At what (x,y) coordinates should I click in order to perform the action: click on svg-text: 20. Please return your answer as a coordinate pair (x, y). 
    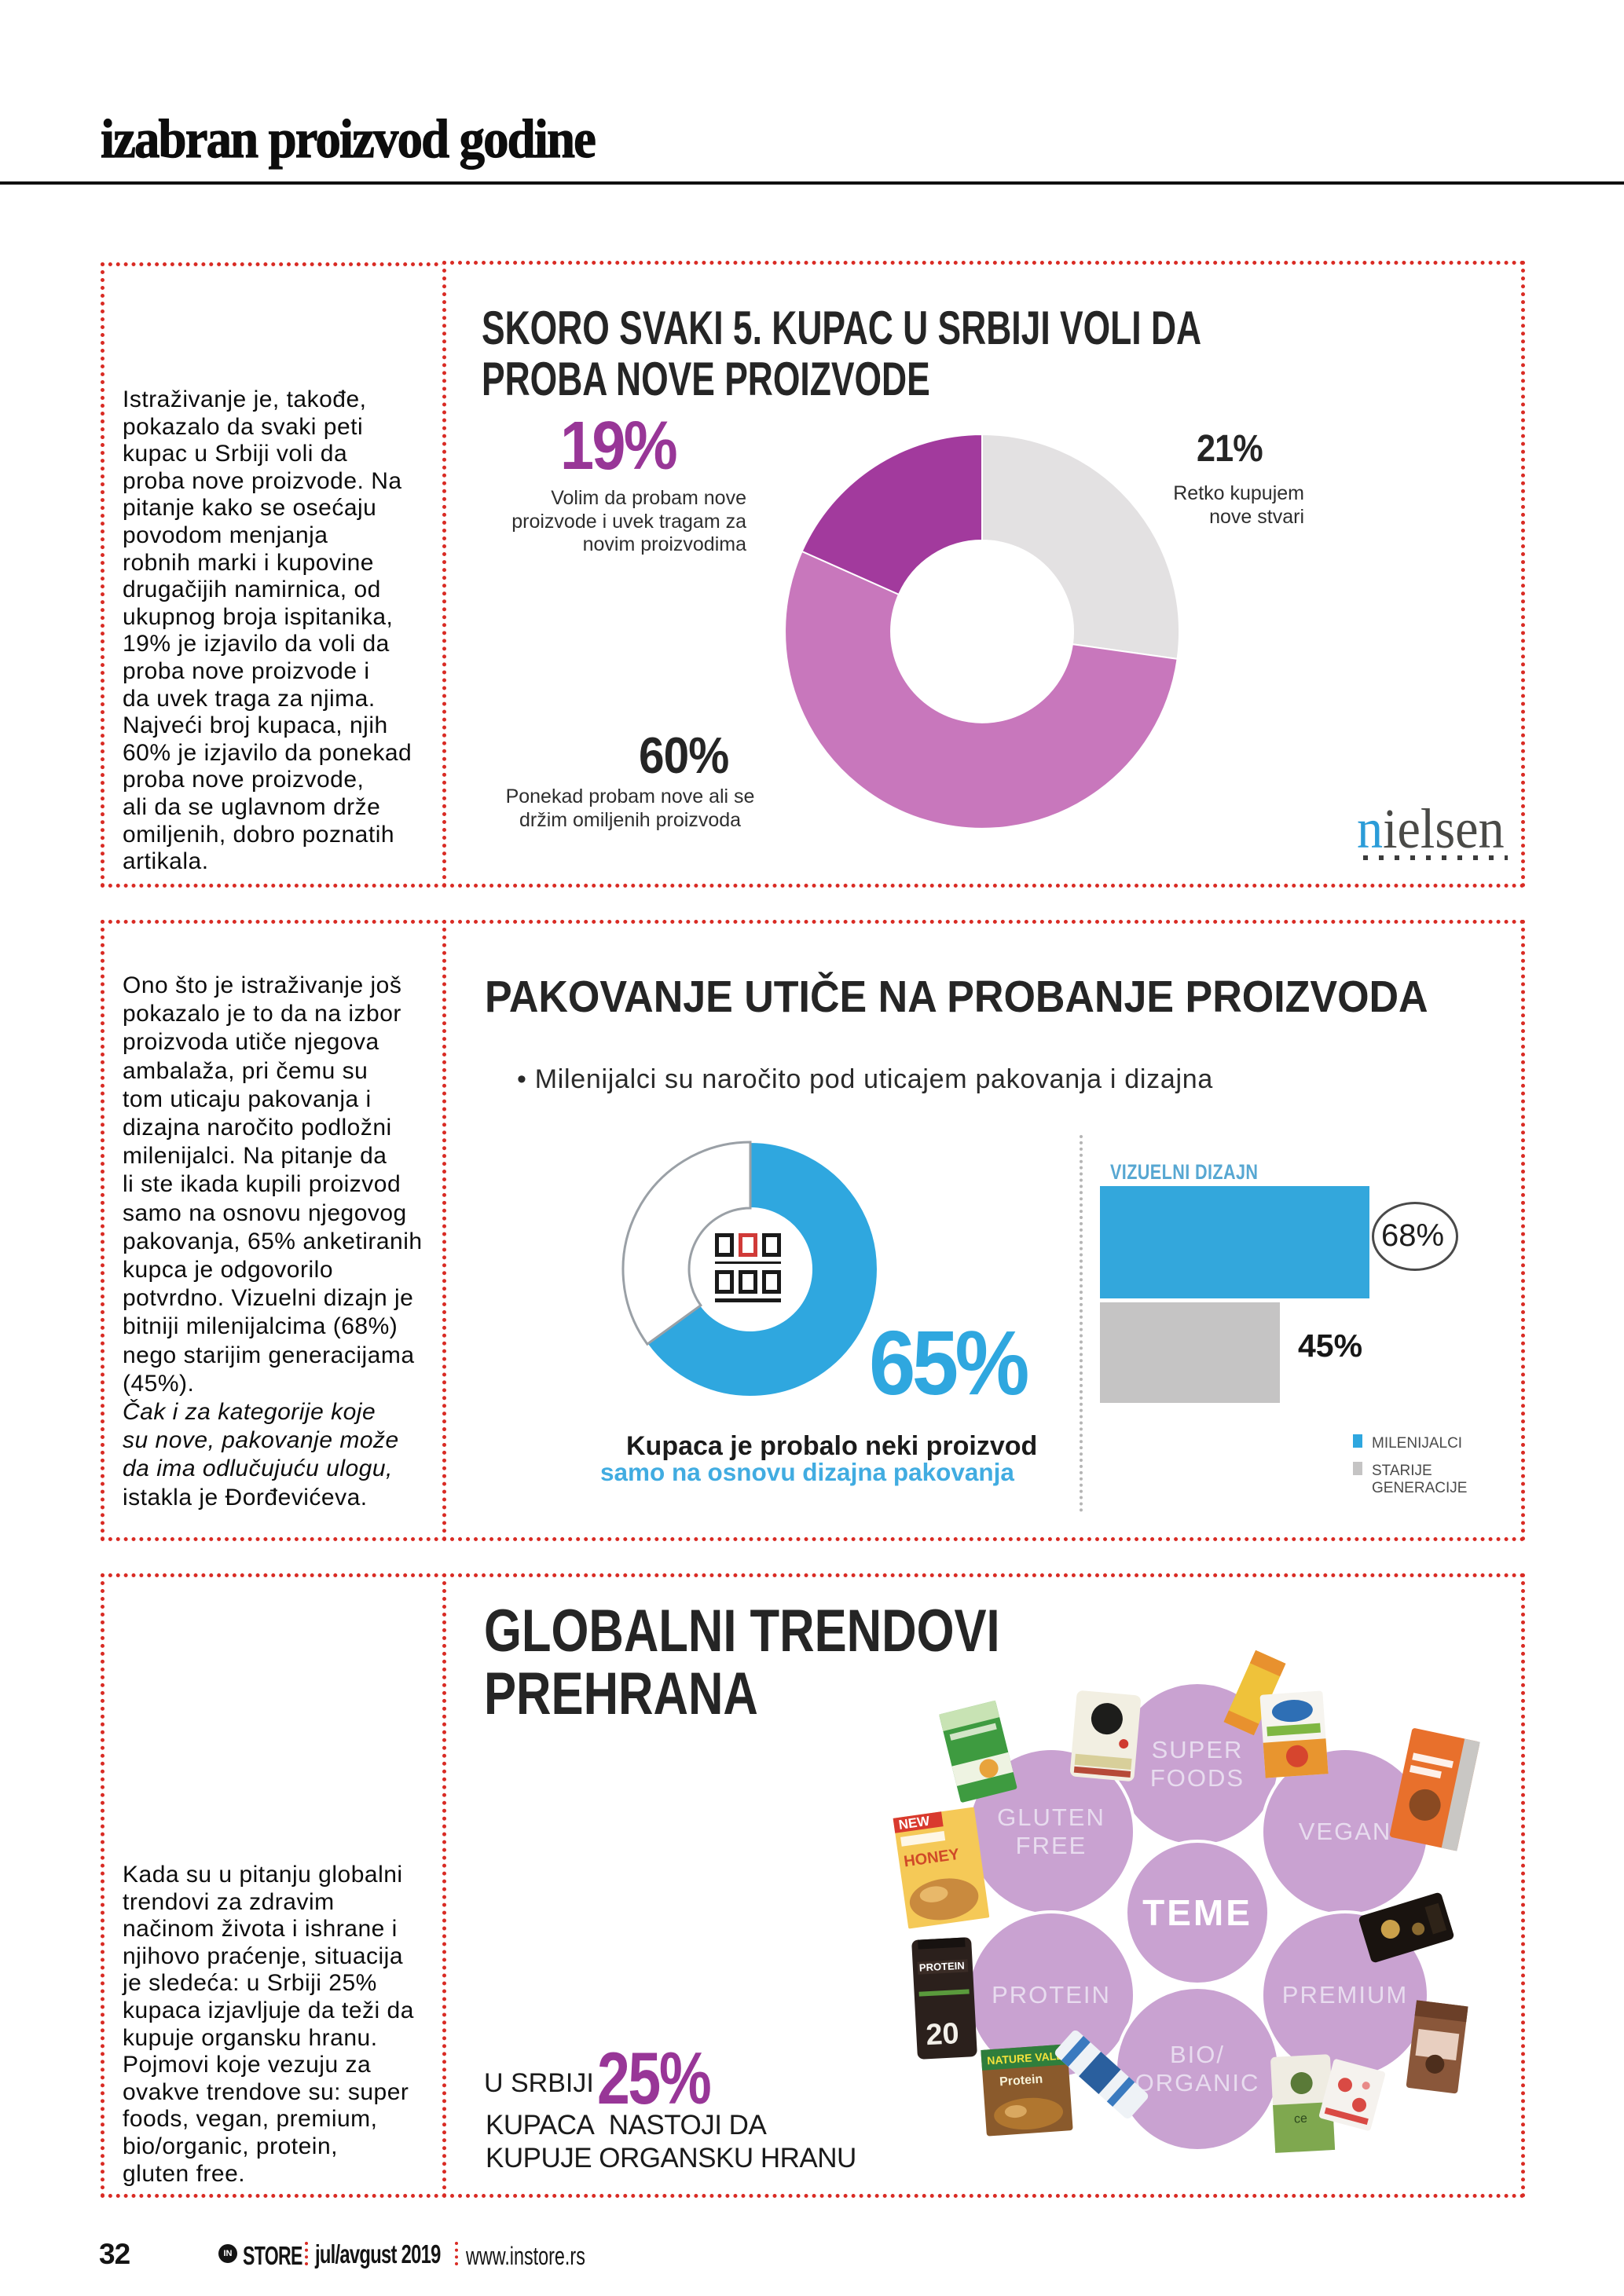
    Looking at the image, I should click on (942, 2034).